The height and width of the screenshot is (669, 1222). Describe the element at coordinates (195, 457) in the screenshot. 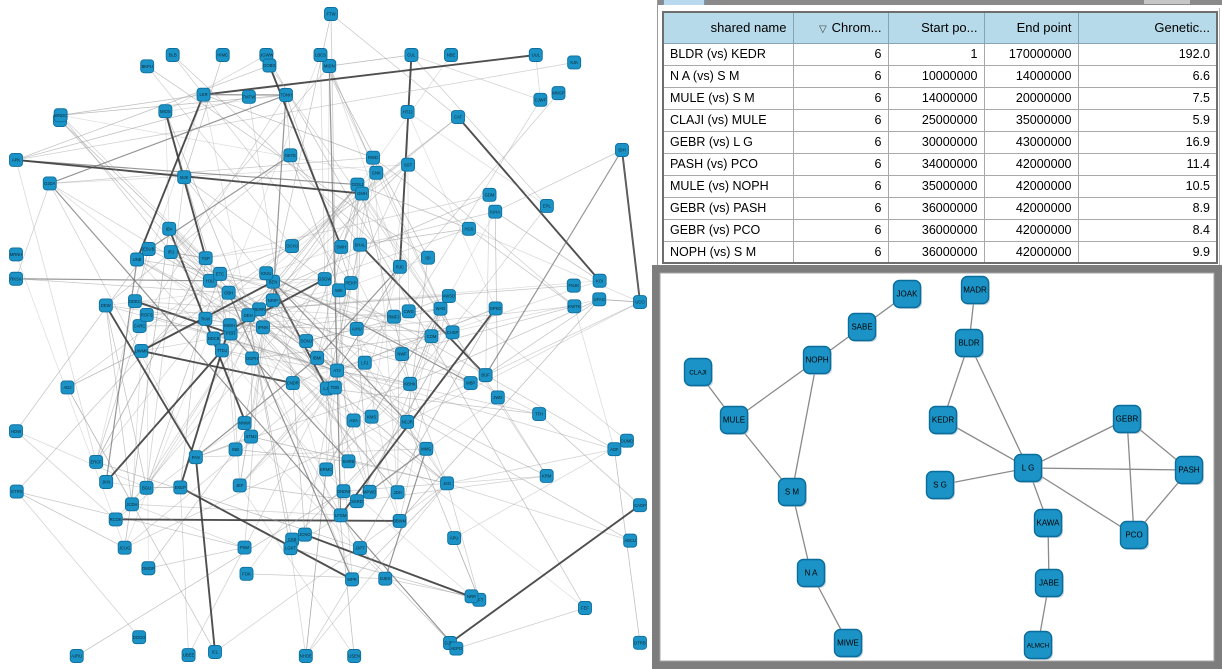

I see `network-node: PAS` at that location.